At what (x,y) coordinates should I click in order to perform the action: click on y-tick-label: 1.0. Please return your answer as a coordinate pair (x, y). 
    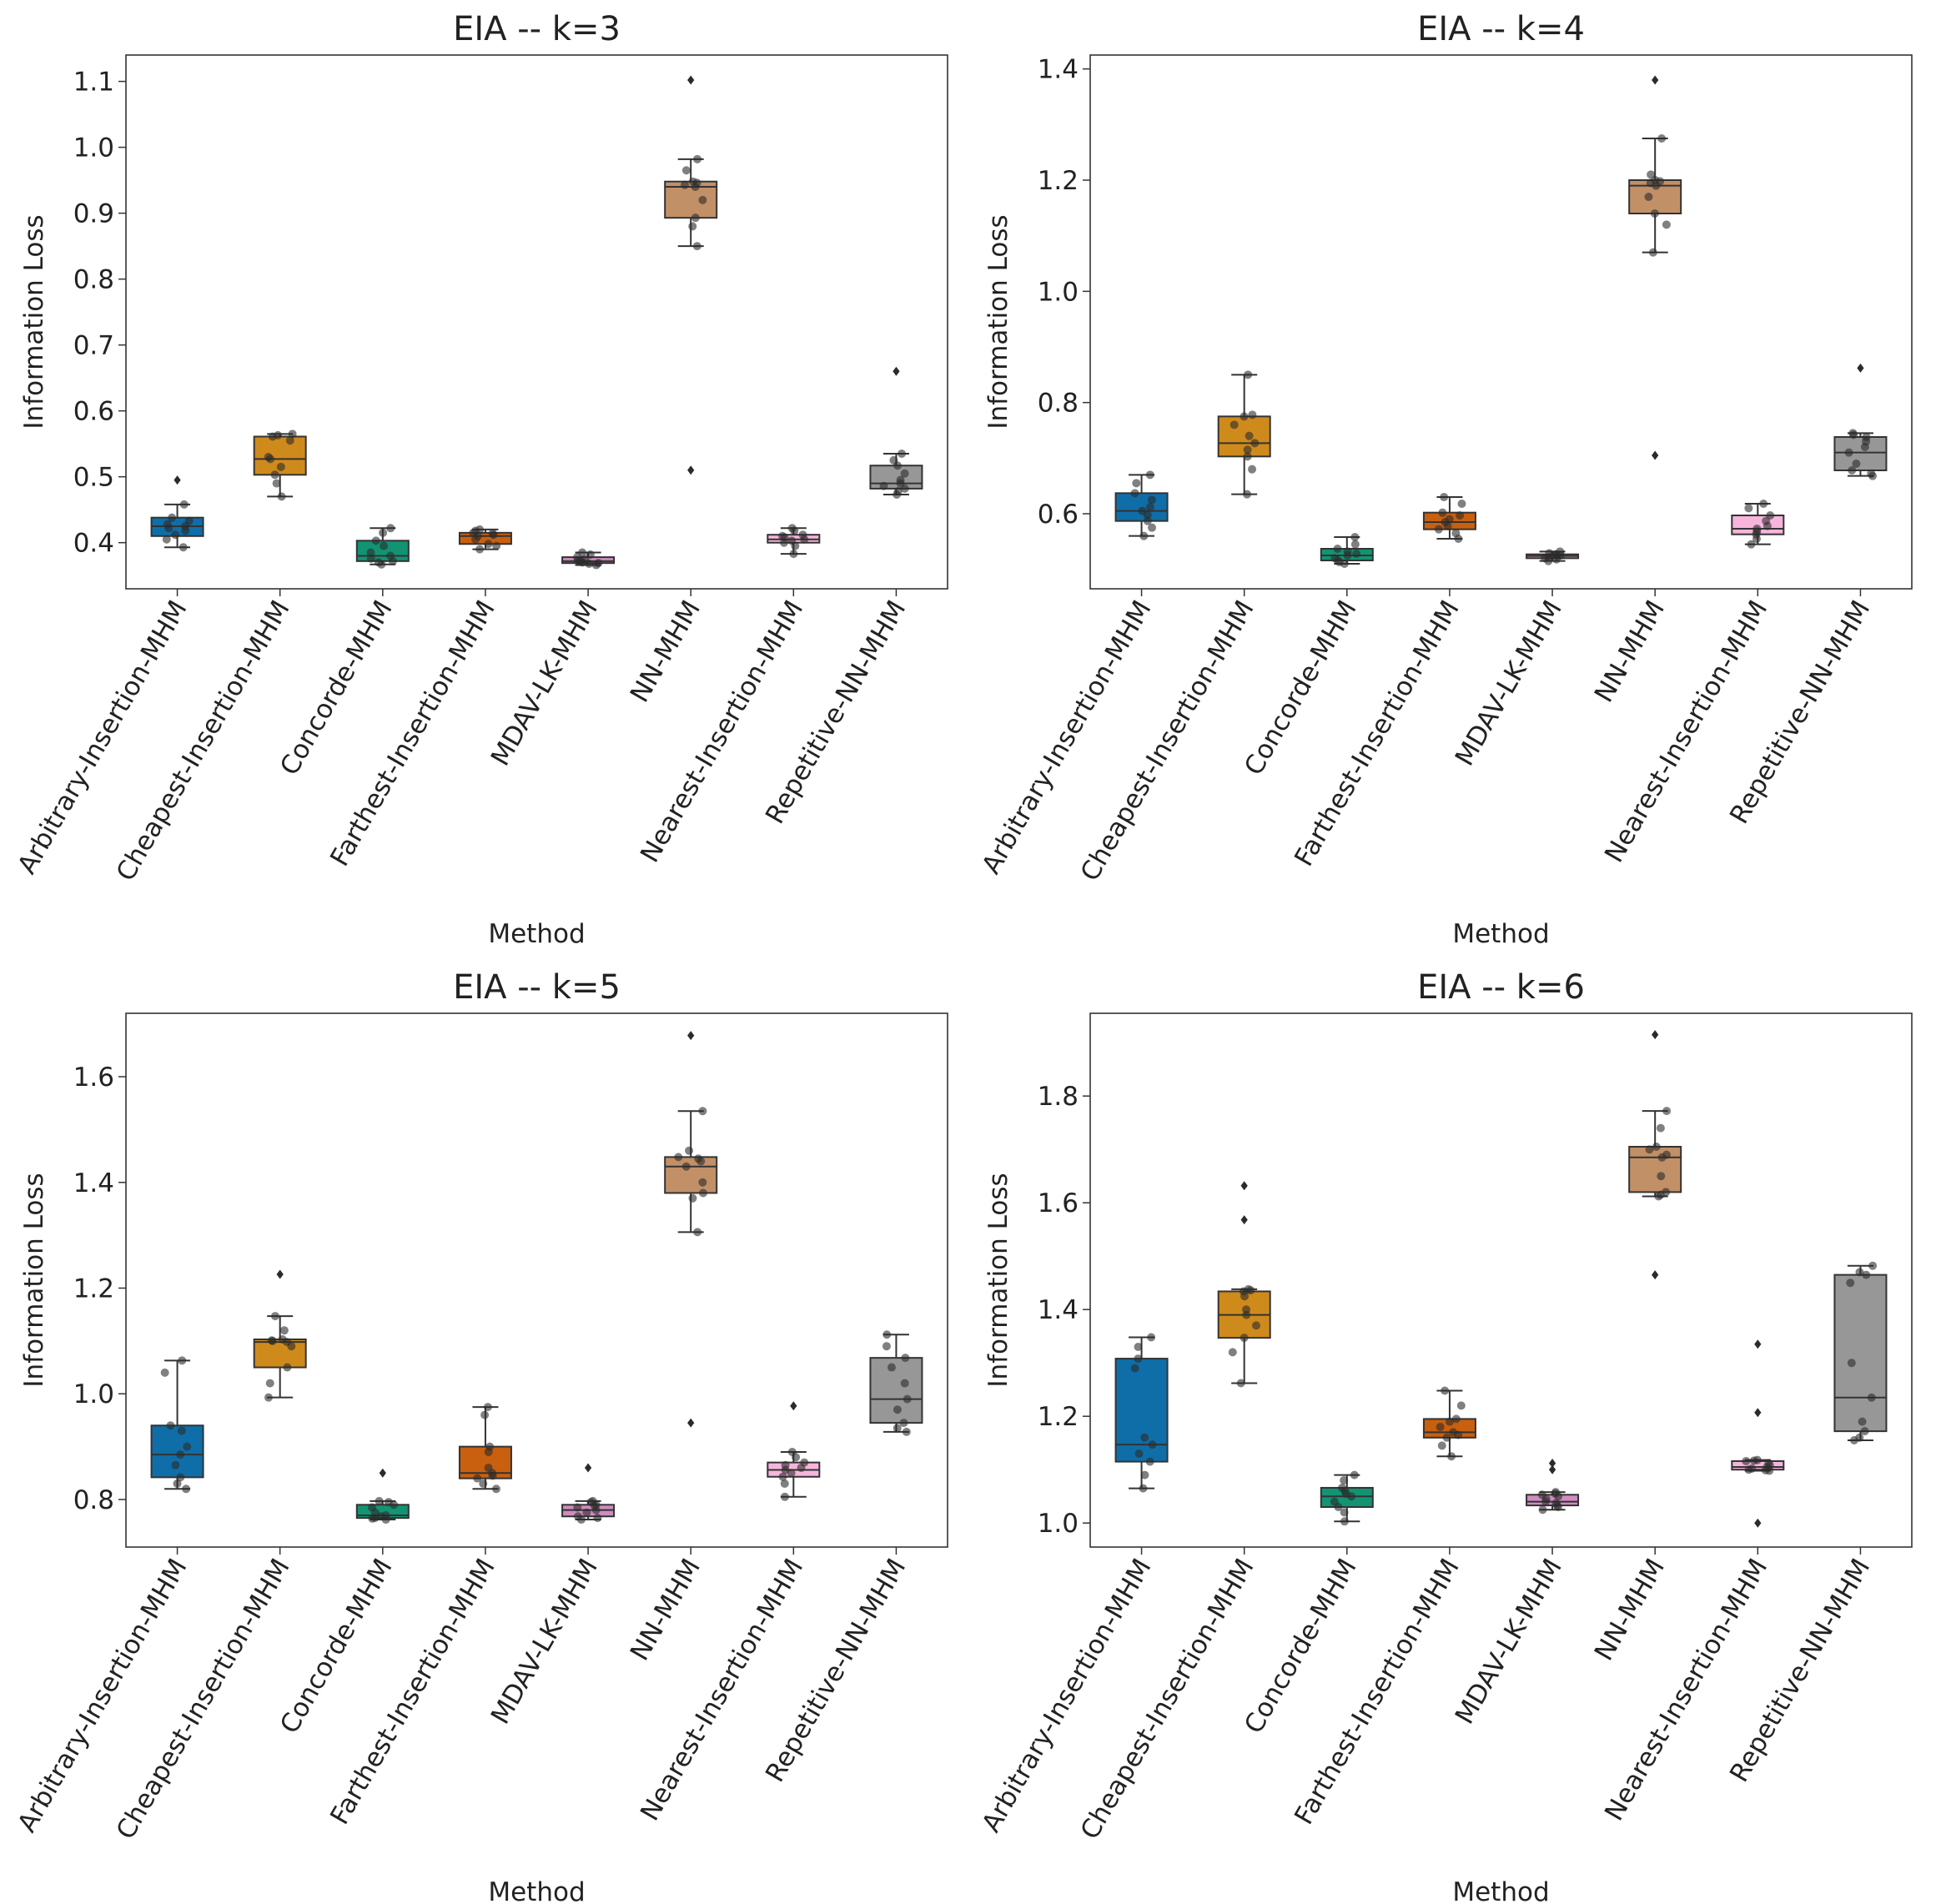
    Looking at the image, I should click on (1058, 1524).